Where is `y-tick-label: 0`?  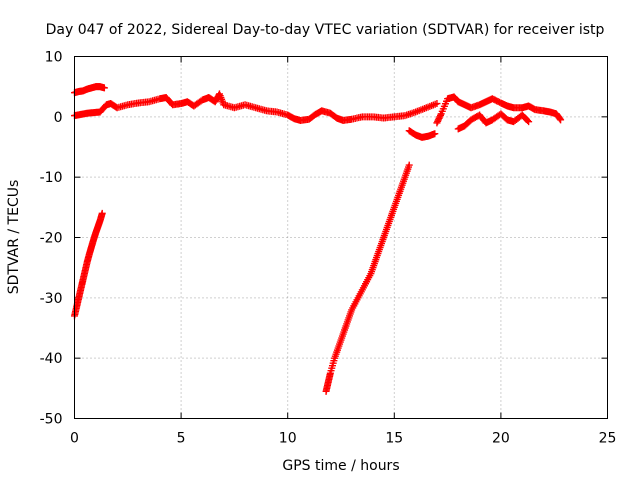 y-tick-label: 0 is located at coordinates (58, 118).